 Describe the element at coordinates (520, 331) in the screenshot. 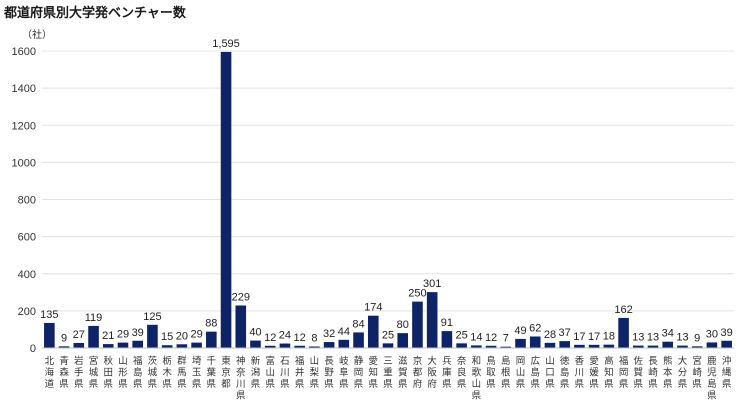

I see `data-label: 49` at that location.